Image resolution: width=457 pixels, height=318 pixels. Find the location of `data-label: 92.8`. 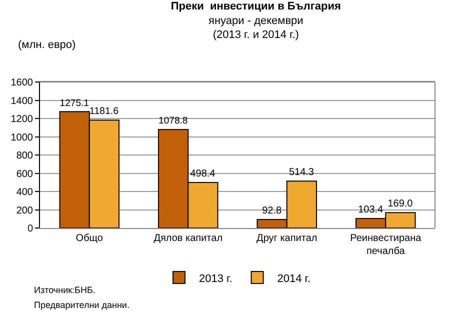

data-label: 92.8 is located at coordinates (272, 211).